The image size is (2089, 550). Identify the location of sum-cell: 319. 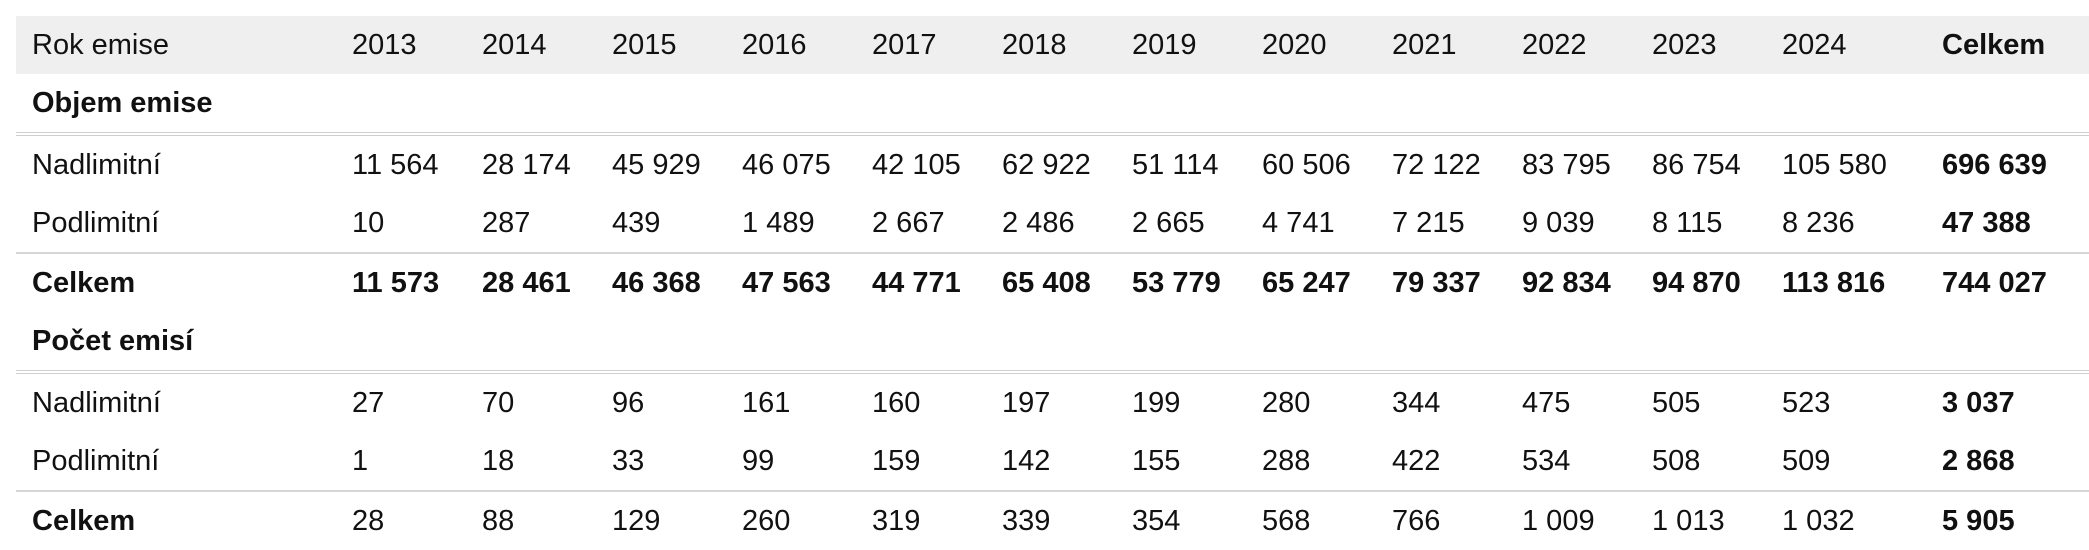
(937, 520).